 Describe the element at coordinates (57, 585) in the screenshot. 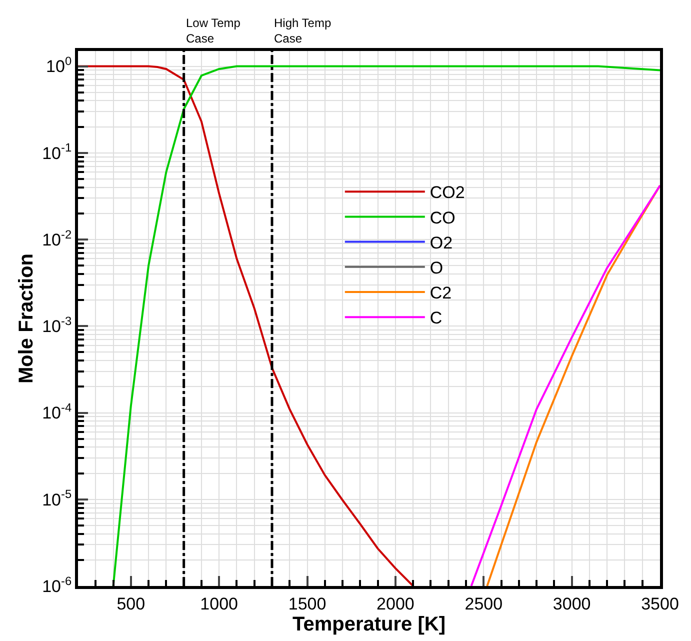

I see `y-tick-label: 10$^{-6}$` at that location.